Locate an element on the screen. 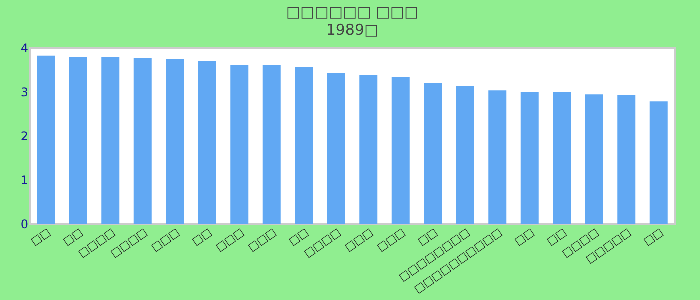 This screenshot has height=300, width=700. chart-title: □□□□□□ □□□ is located at coordinates (352, 12).